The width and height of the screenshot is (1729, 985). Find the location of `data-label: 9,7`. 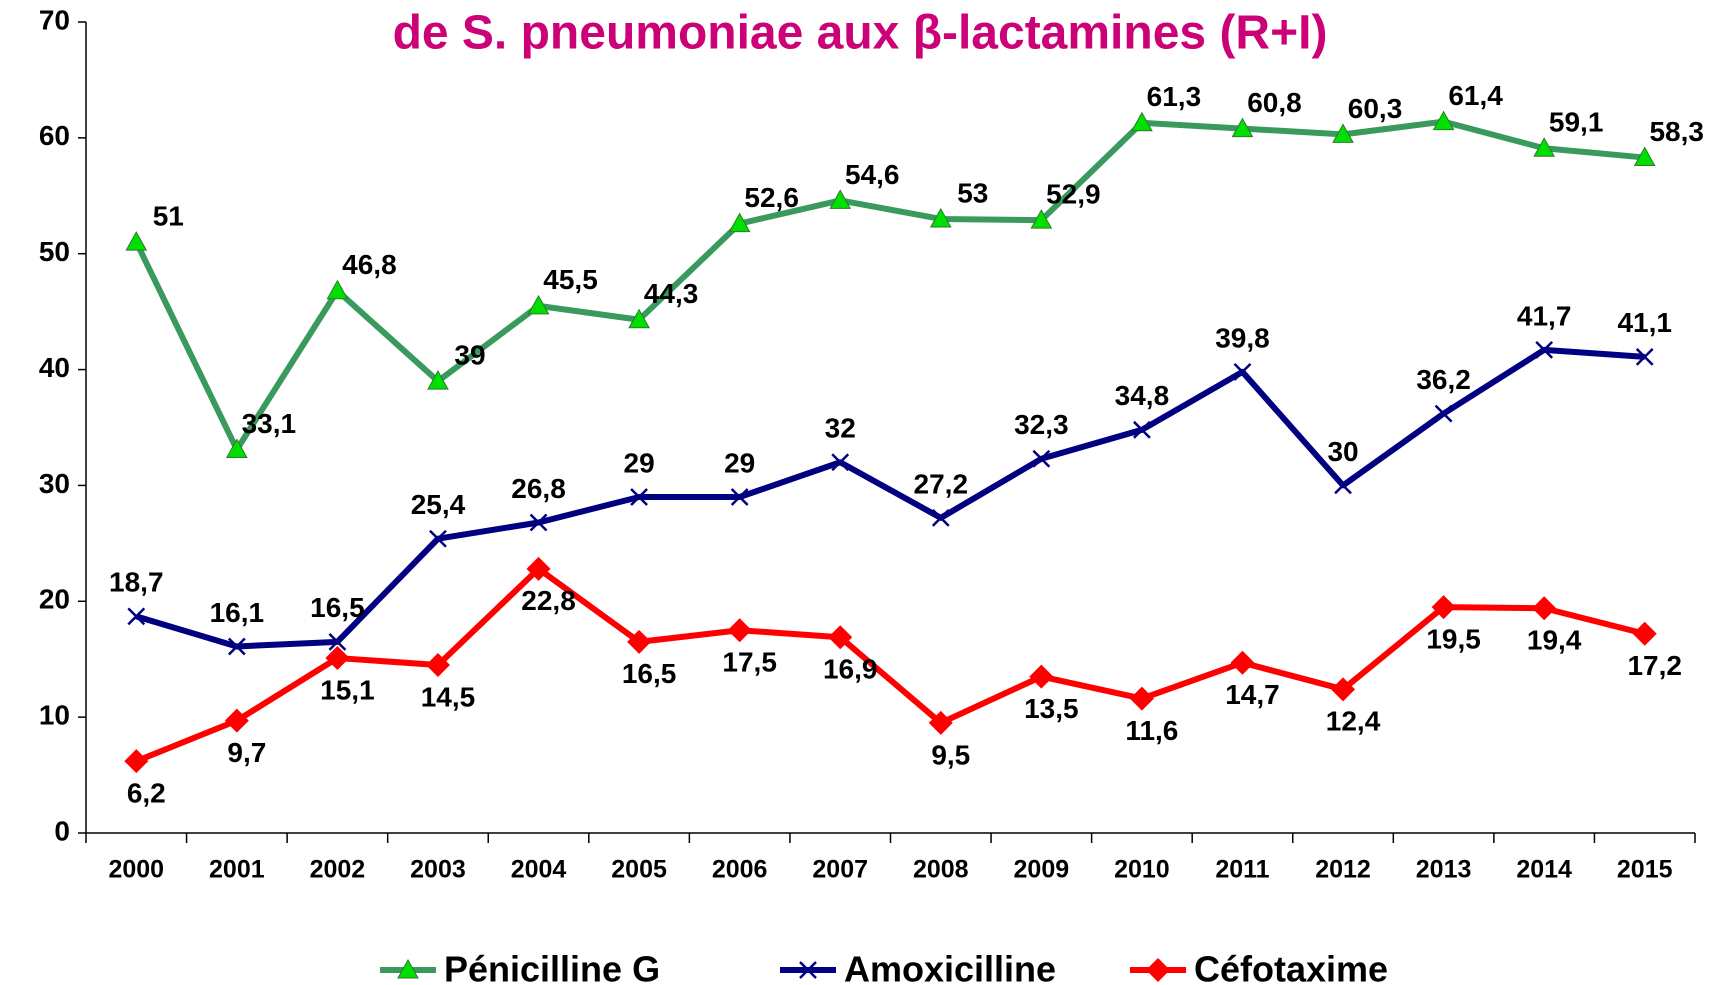

data-label: 9,7 is located at coordinates (246, 752).